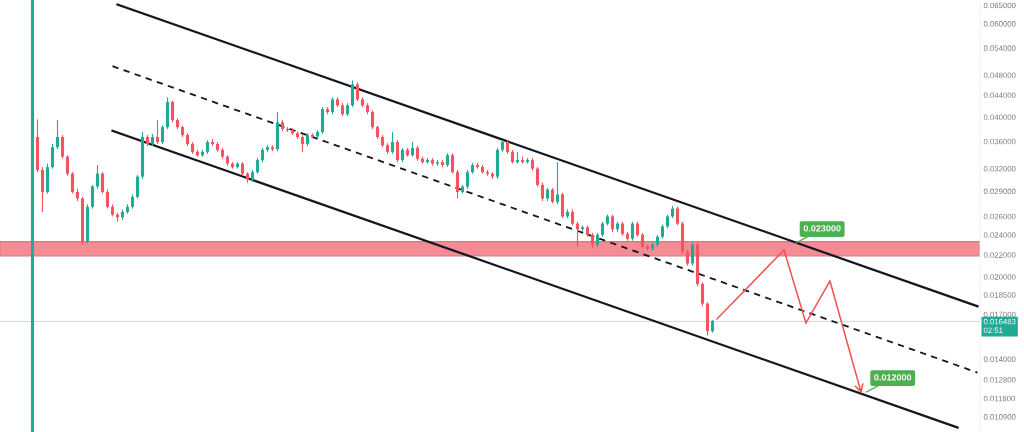 This screenshot has height=432, width=1024. I want to click on annotation: 0.012000, so click(893, 377).